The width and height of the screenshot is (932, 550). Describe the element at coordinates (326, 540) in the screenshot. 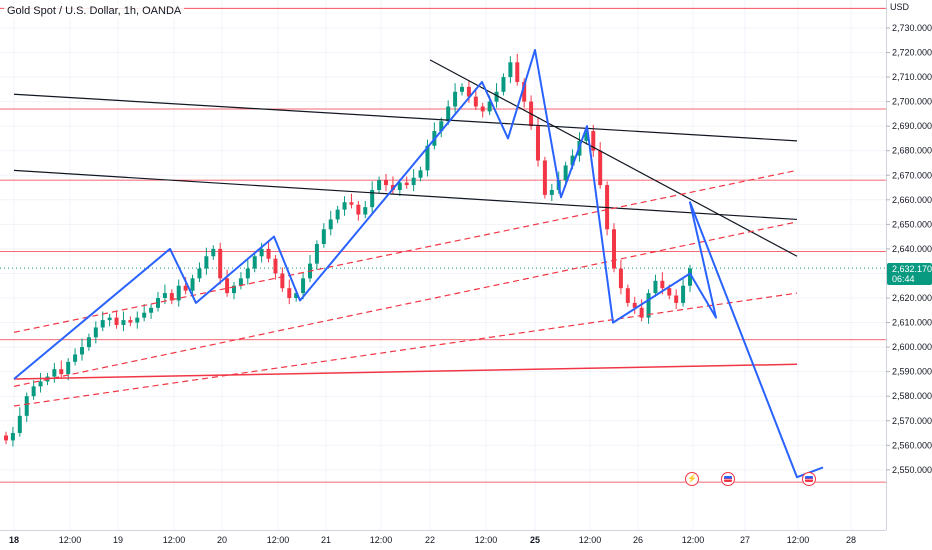

I see `x-tick-label: 21` at that location.